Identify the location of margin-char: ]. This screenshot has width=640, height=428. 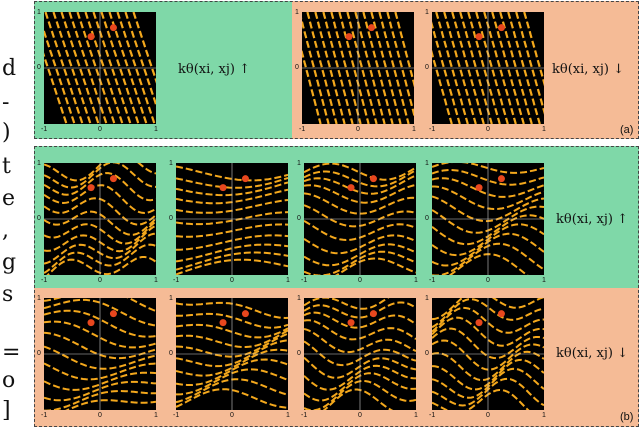
(6, 410).